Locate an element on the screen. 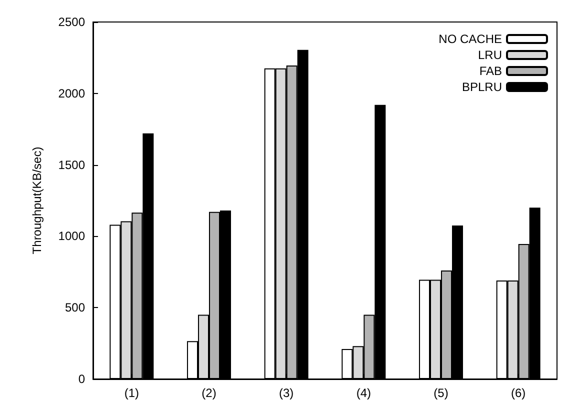  legend-label: LRU is located at coordinates (490, 55).